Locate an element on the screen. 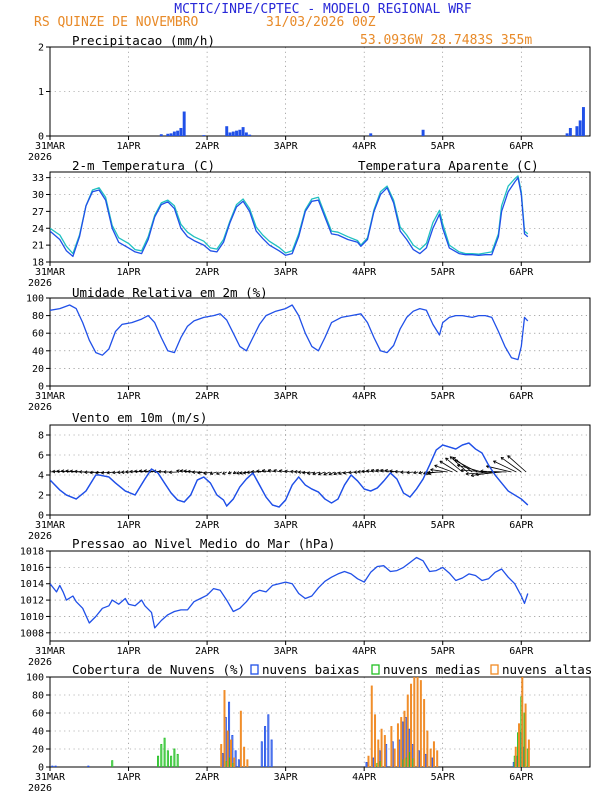 The width and height of the screenshot is (612, 792). temp-ytick-label: 18 is located at coordinates (38, 263).